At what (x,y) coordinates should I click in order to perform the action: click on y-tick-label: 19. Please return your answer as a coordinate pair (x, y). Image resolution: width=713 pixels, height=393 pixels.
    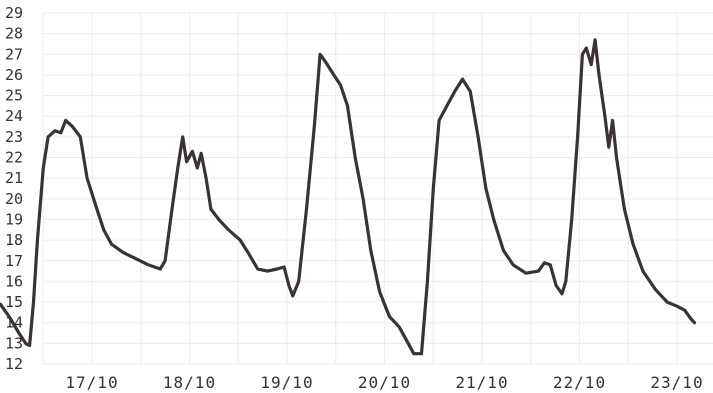
    Looking at the image, I should click on (14, 219).